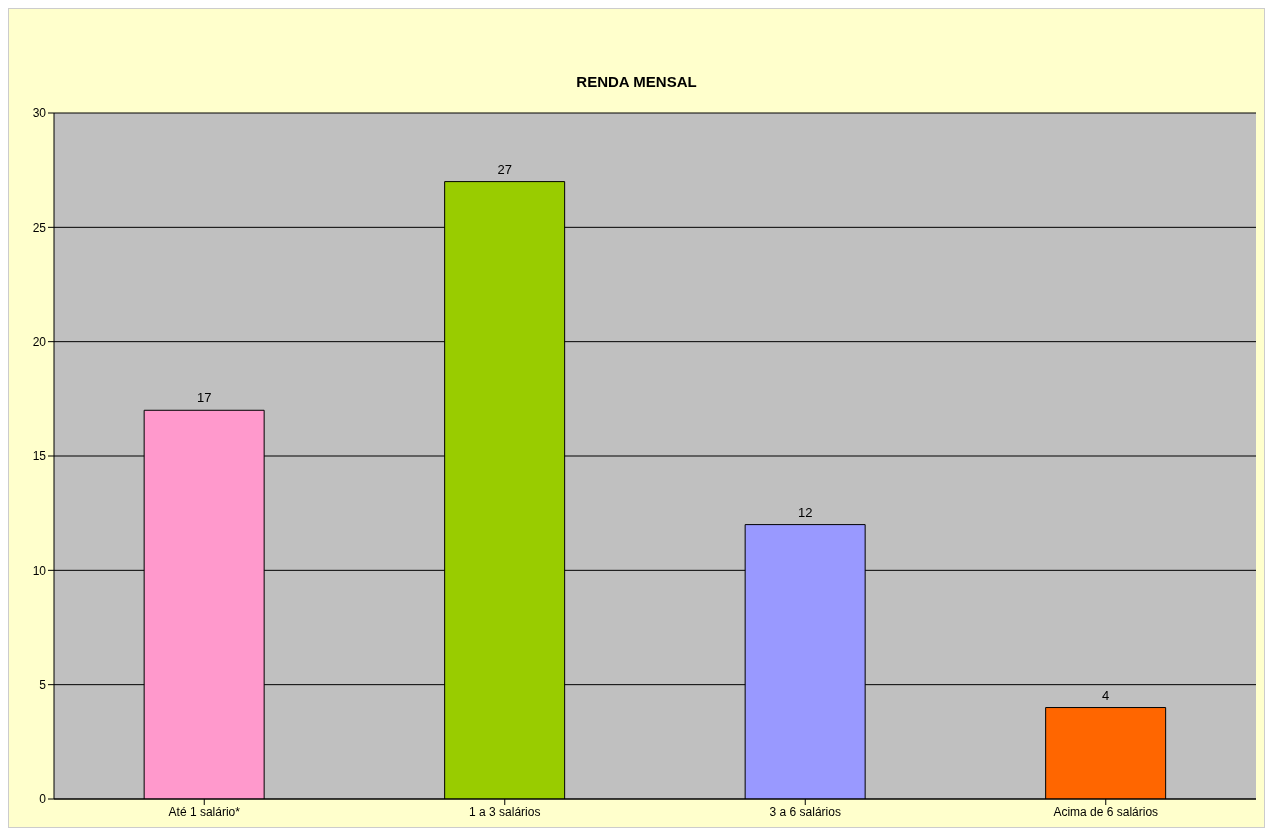 The image size is (1273, 836). What do you see at coordinates (805, 811) in the screenshot?
I see `x-tick-label: 3 a 6 salários` at bounding box center [805, 811].